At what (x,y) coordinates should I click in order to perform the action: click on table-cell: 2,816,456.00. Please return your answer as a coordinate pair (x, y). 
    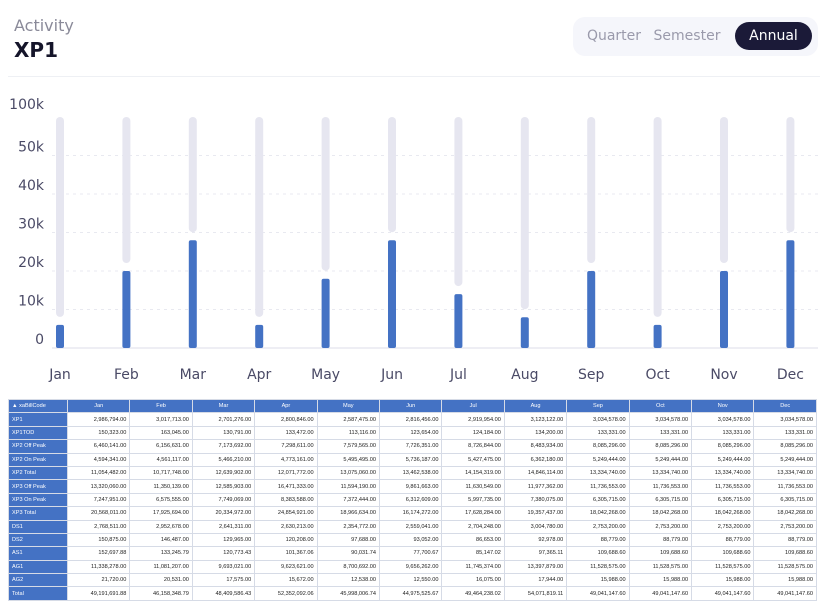
    Looking at the image, I should click on (411, 419).